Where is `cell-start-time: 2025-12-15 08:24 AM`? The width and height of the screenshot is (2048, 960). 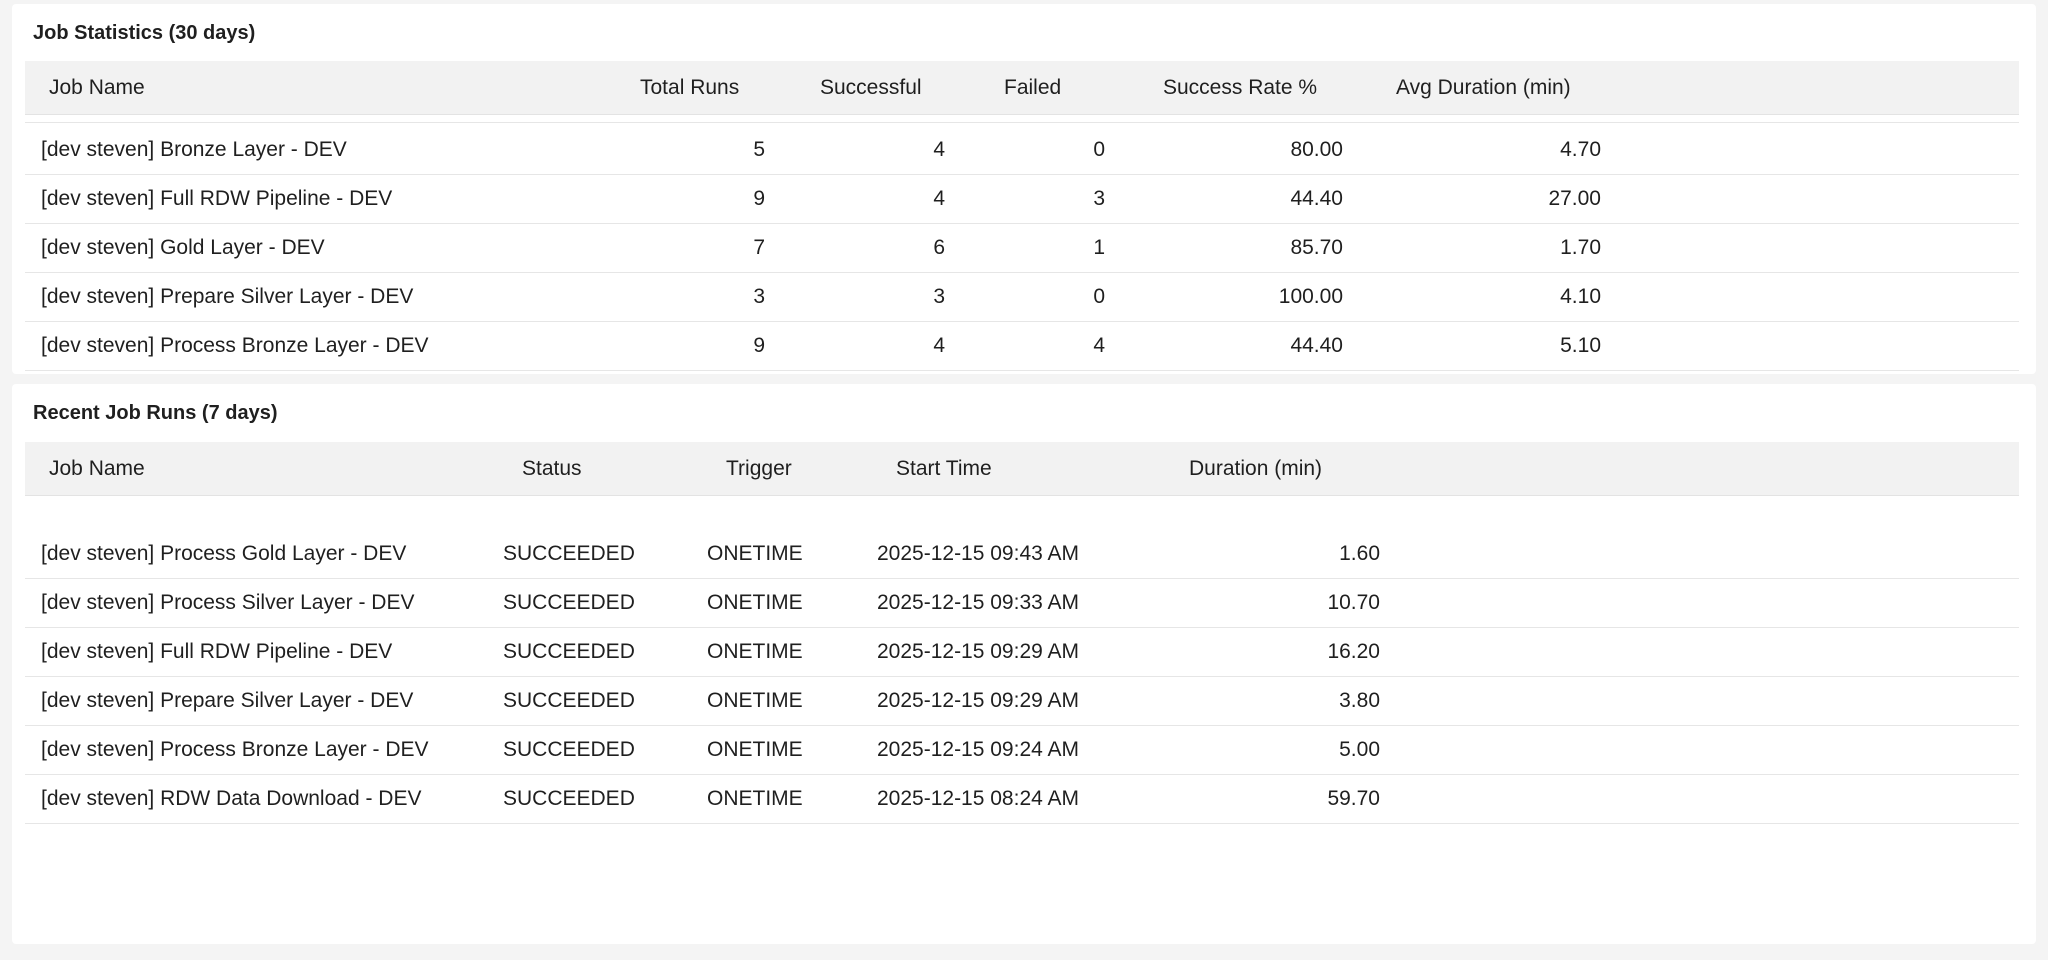
cell-start-time: 2025-12-15 08:24 AM is located at coordinates (978, 798).